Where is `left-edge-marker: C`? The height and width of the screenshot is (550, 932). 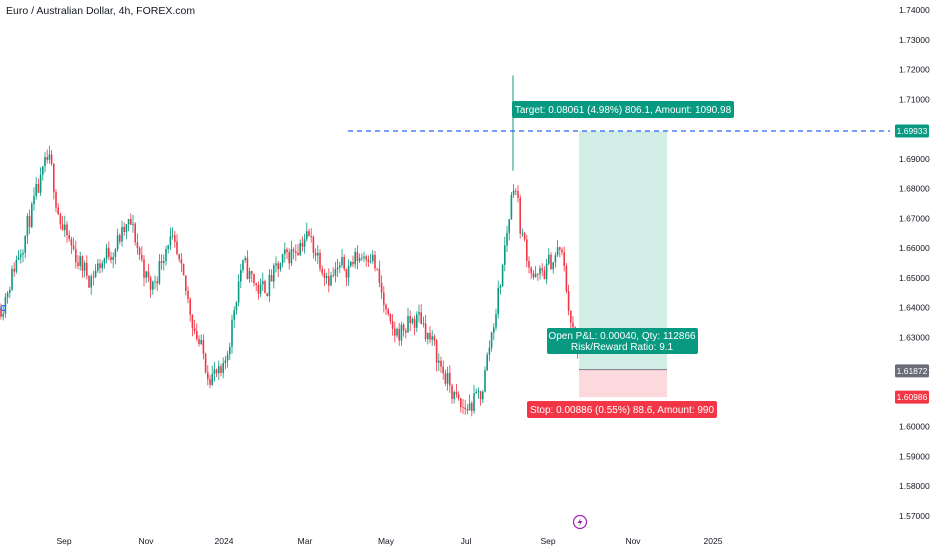
left-edge-marker: C is located at coordinates (3, 308).